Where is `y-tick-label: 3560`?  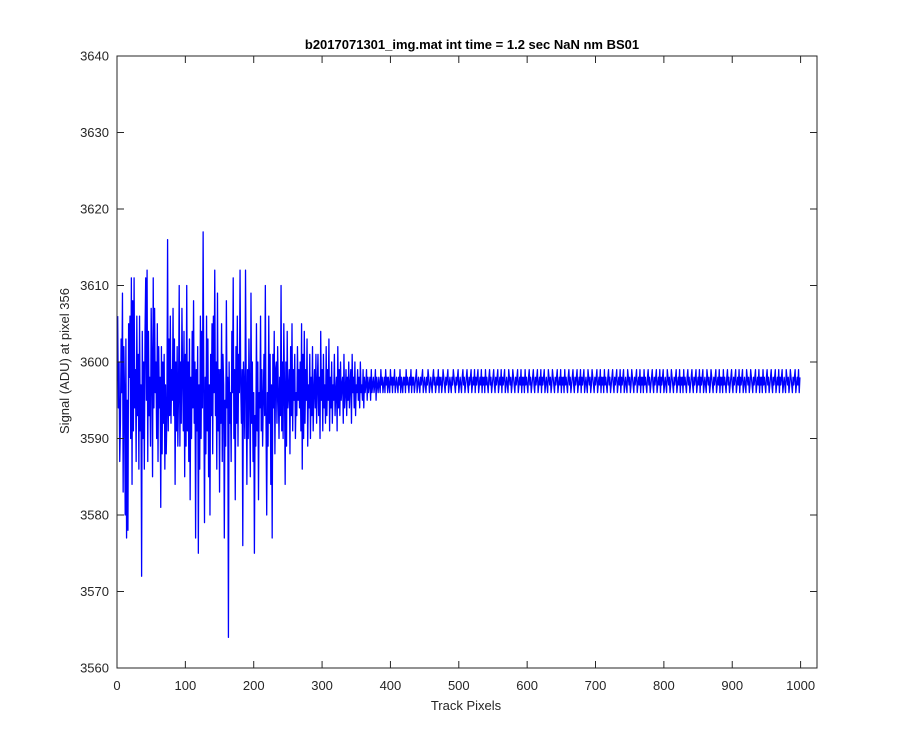 y-tick-label: 3560 is located at coordinates (94, 668).